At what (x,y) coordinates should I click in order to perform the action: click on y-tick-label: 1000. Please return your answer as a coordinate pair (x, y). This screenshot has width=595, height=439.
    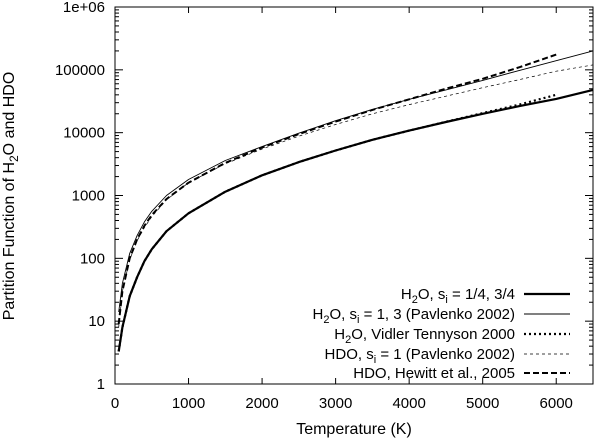
    Looking at the image, I should click on (88, 196).